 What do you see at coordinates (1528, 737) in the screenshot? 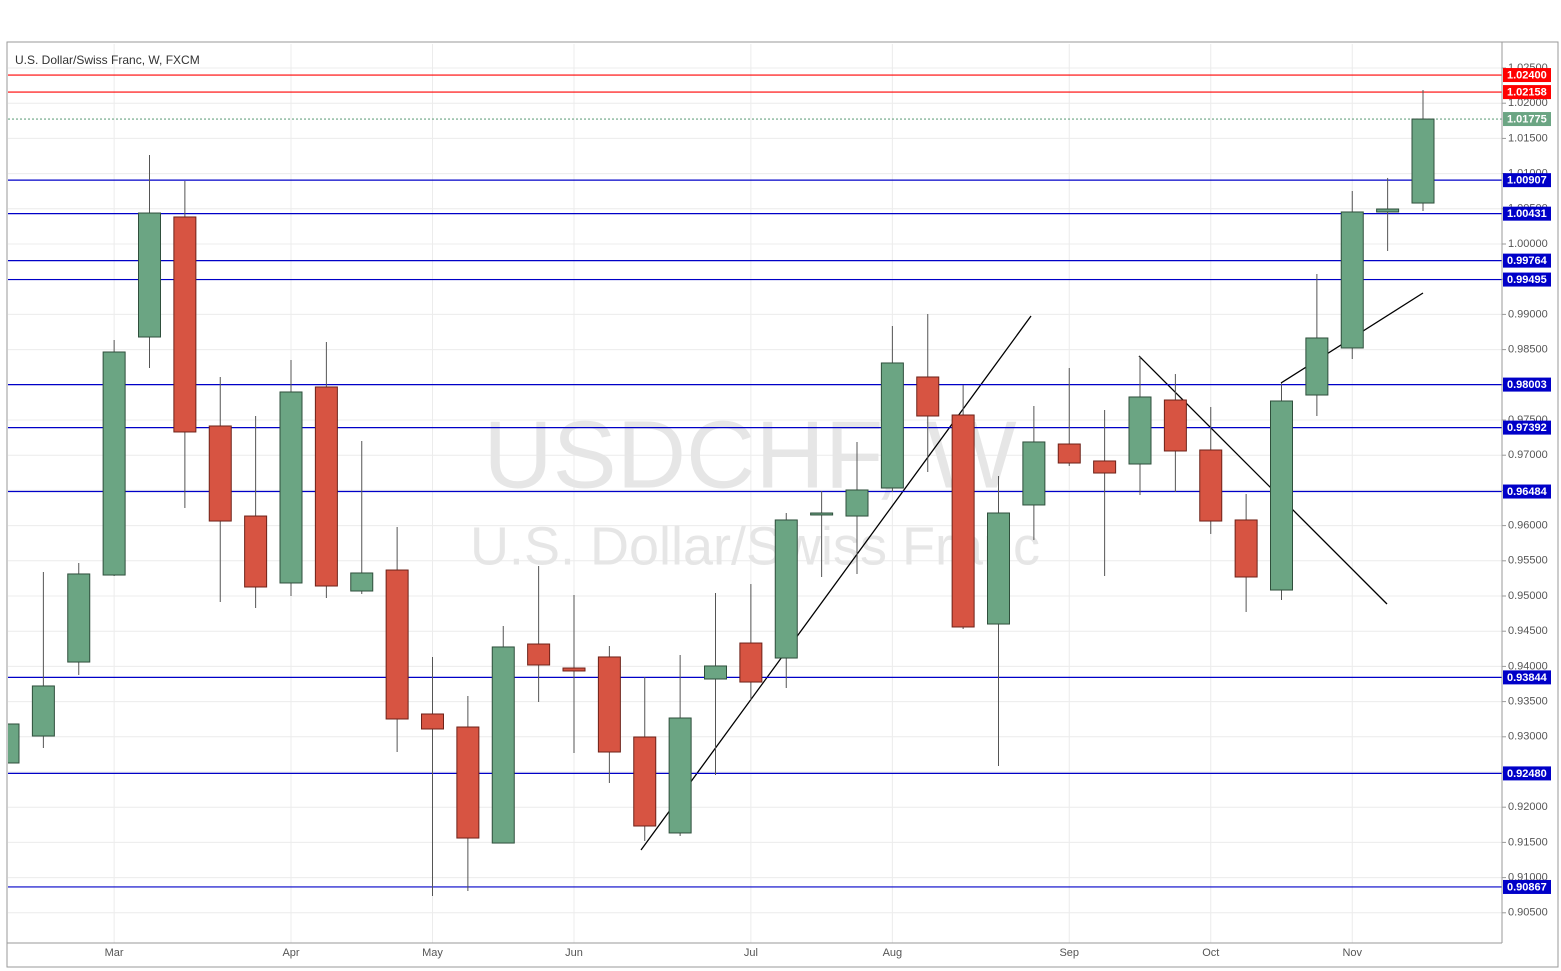
I see `y-tick-label: 0.93000` at bounding box center [1528, 737].